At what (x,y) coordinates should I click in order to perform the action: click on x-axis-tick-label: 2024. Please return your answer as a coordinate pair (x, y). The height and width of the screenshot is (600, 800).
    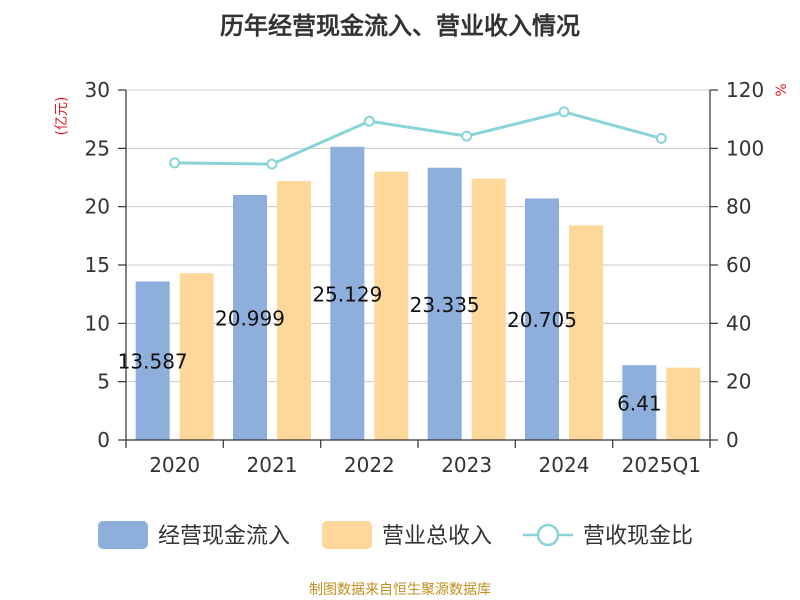
    Looking at the image, I should click on (564, 465).